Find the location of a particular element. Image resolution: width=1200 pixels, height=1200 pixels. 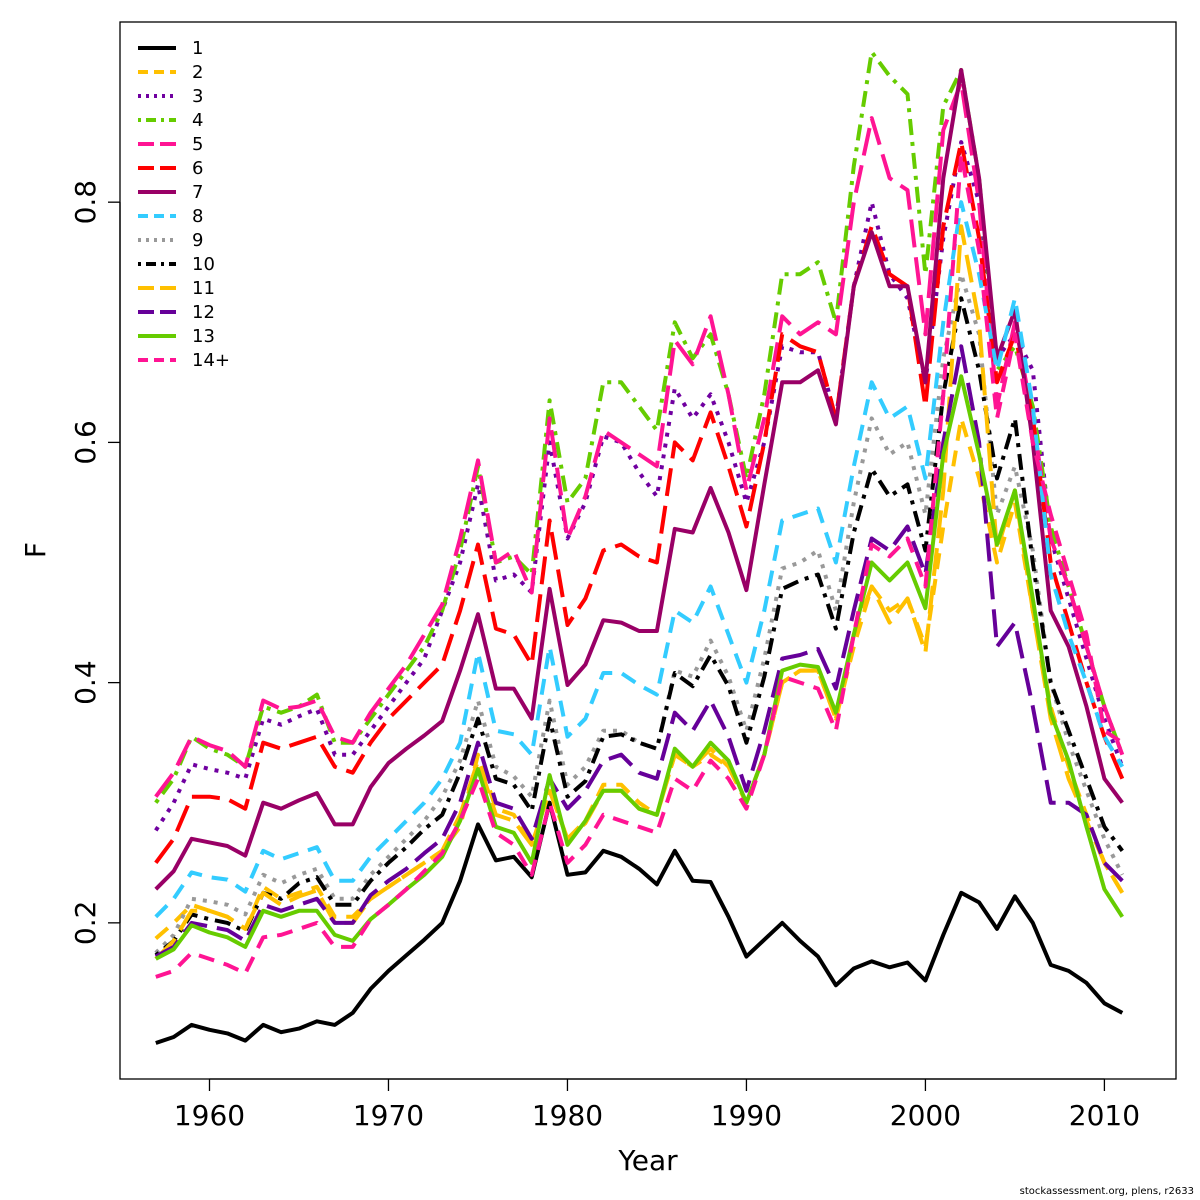

legend-label: 5 is located at coordinates (197, 144).